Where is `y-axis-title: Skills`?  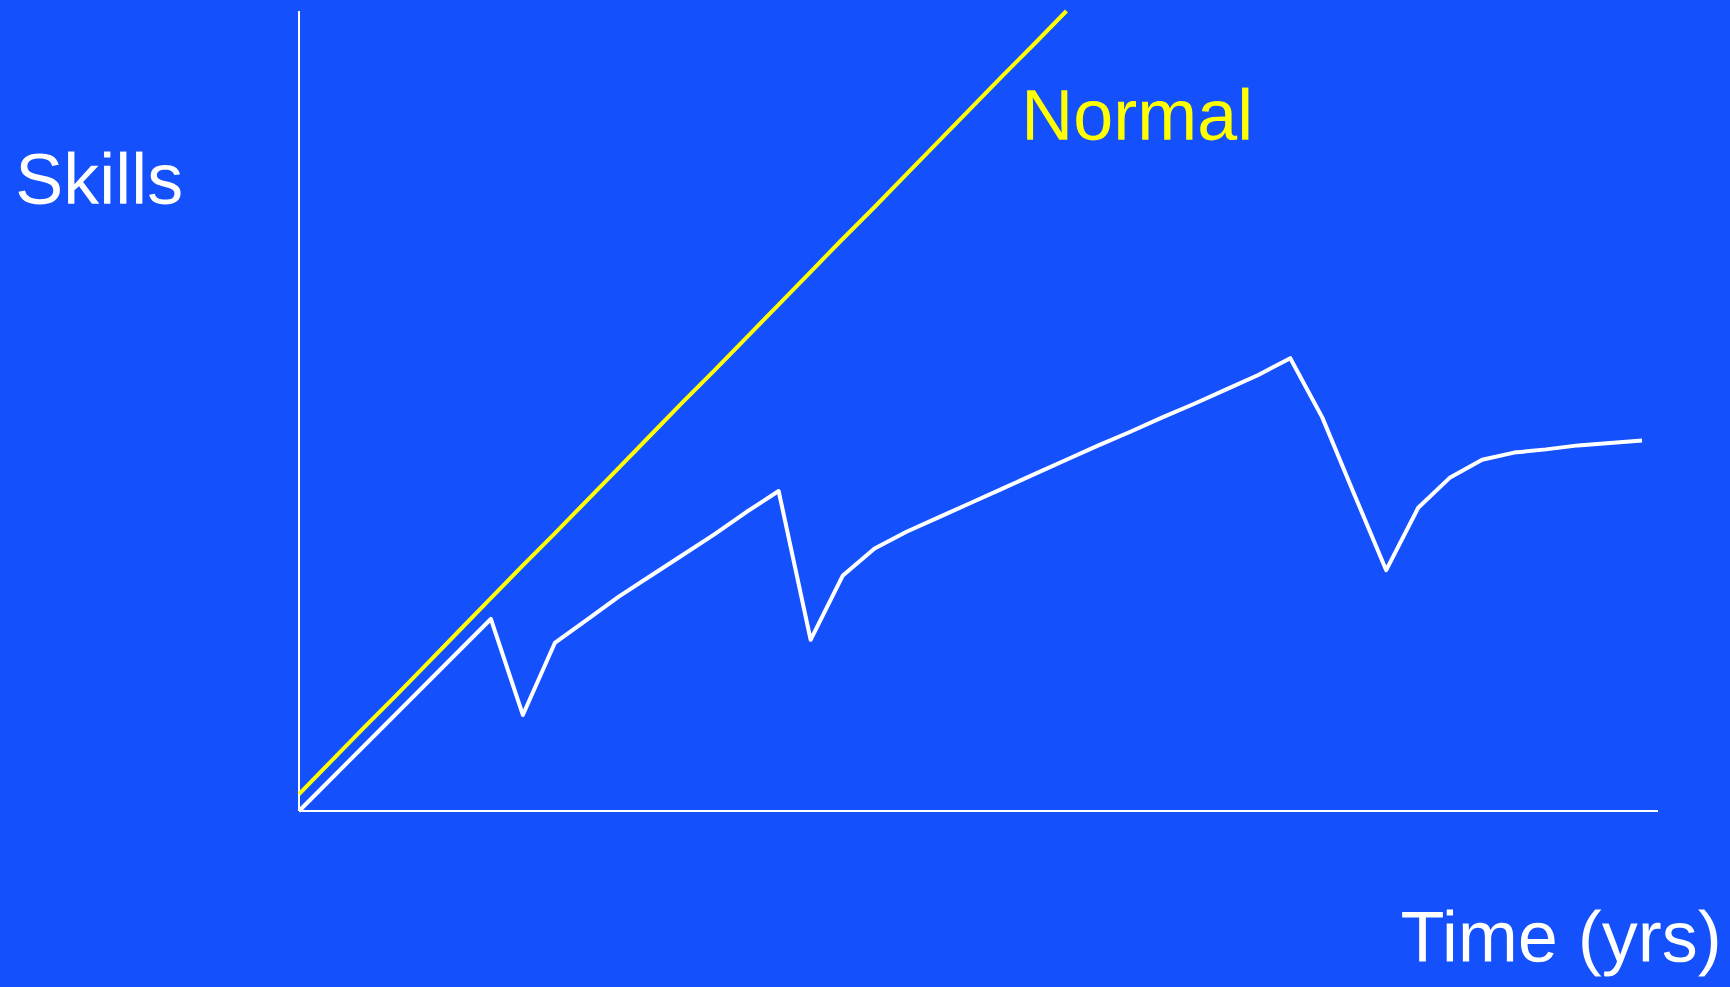 y-axis-title: Skills is located at coordinates (99, 178).